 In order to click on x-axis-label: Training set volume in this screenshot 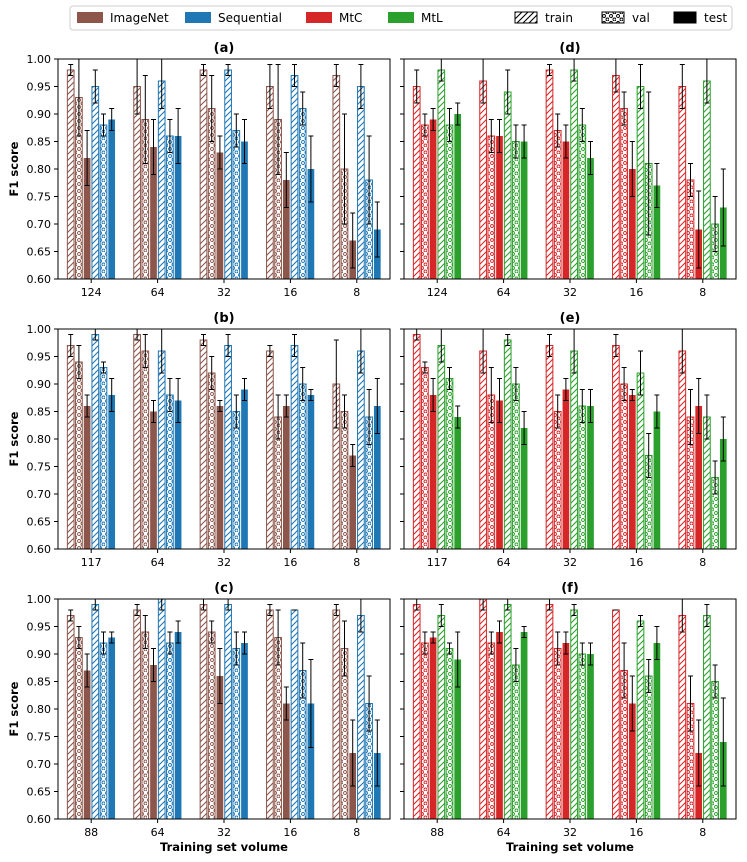, I will do `click(570, 847)`.